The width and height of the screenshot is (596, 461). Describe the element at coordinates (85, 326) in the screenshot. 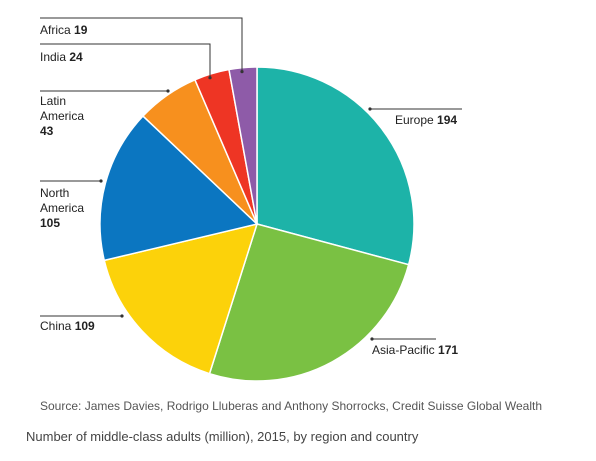

I see `slice-value-china: 109` at that location.